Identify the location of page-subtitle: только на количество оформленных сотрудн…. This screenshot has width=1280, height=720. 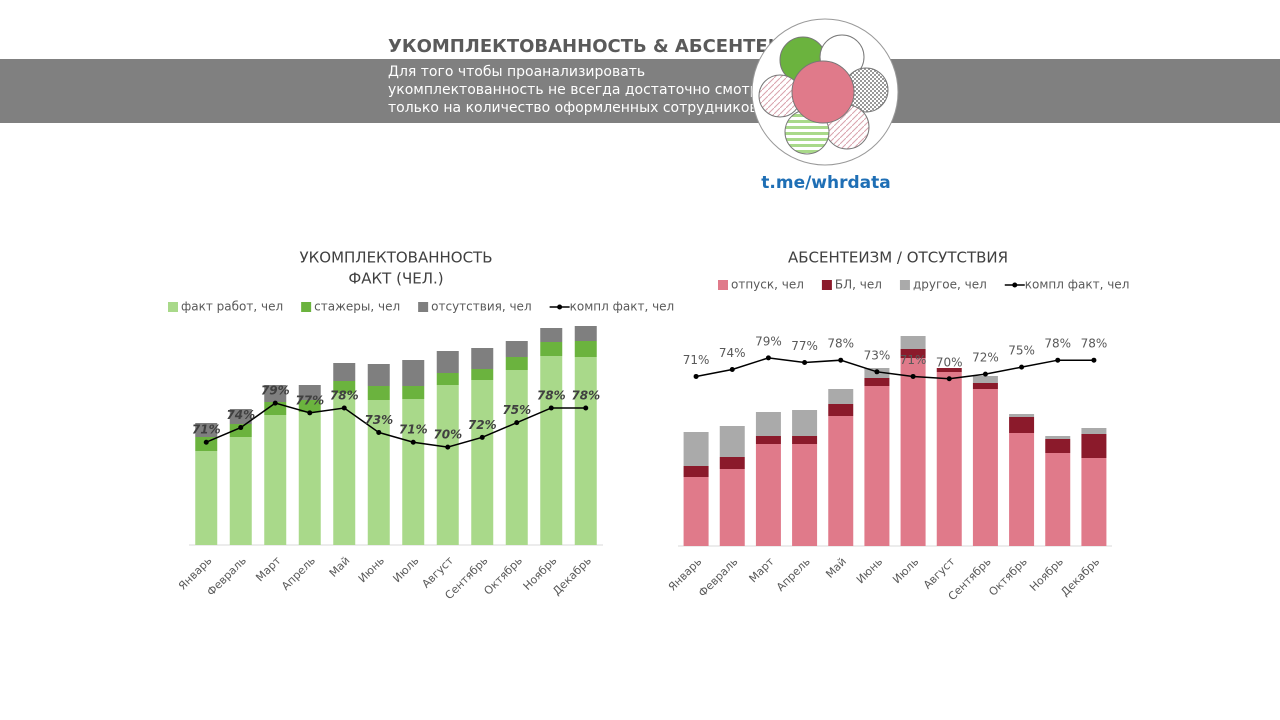
(573, 108).